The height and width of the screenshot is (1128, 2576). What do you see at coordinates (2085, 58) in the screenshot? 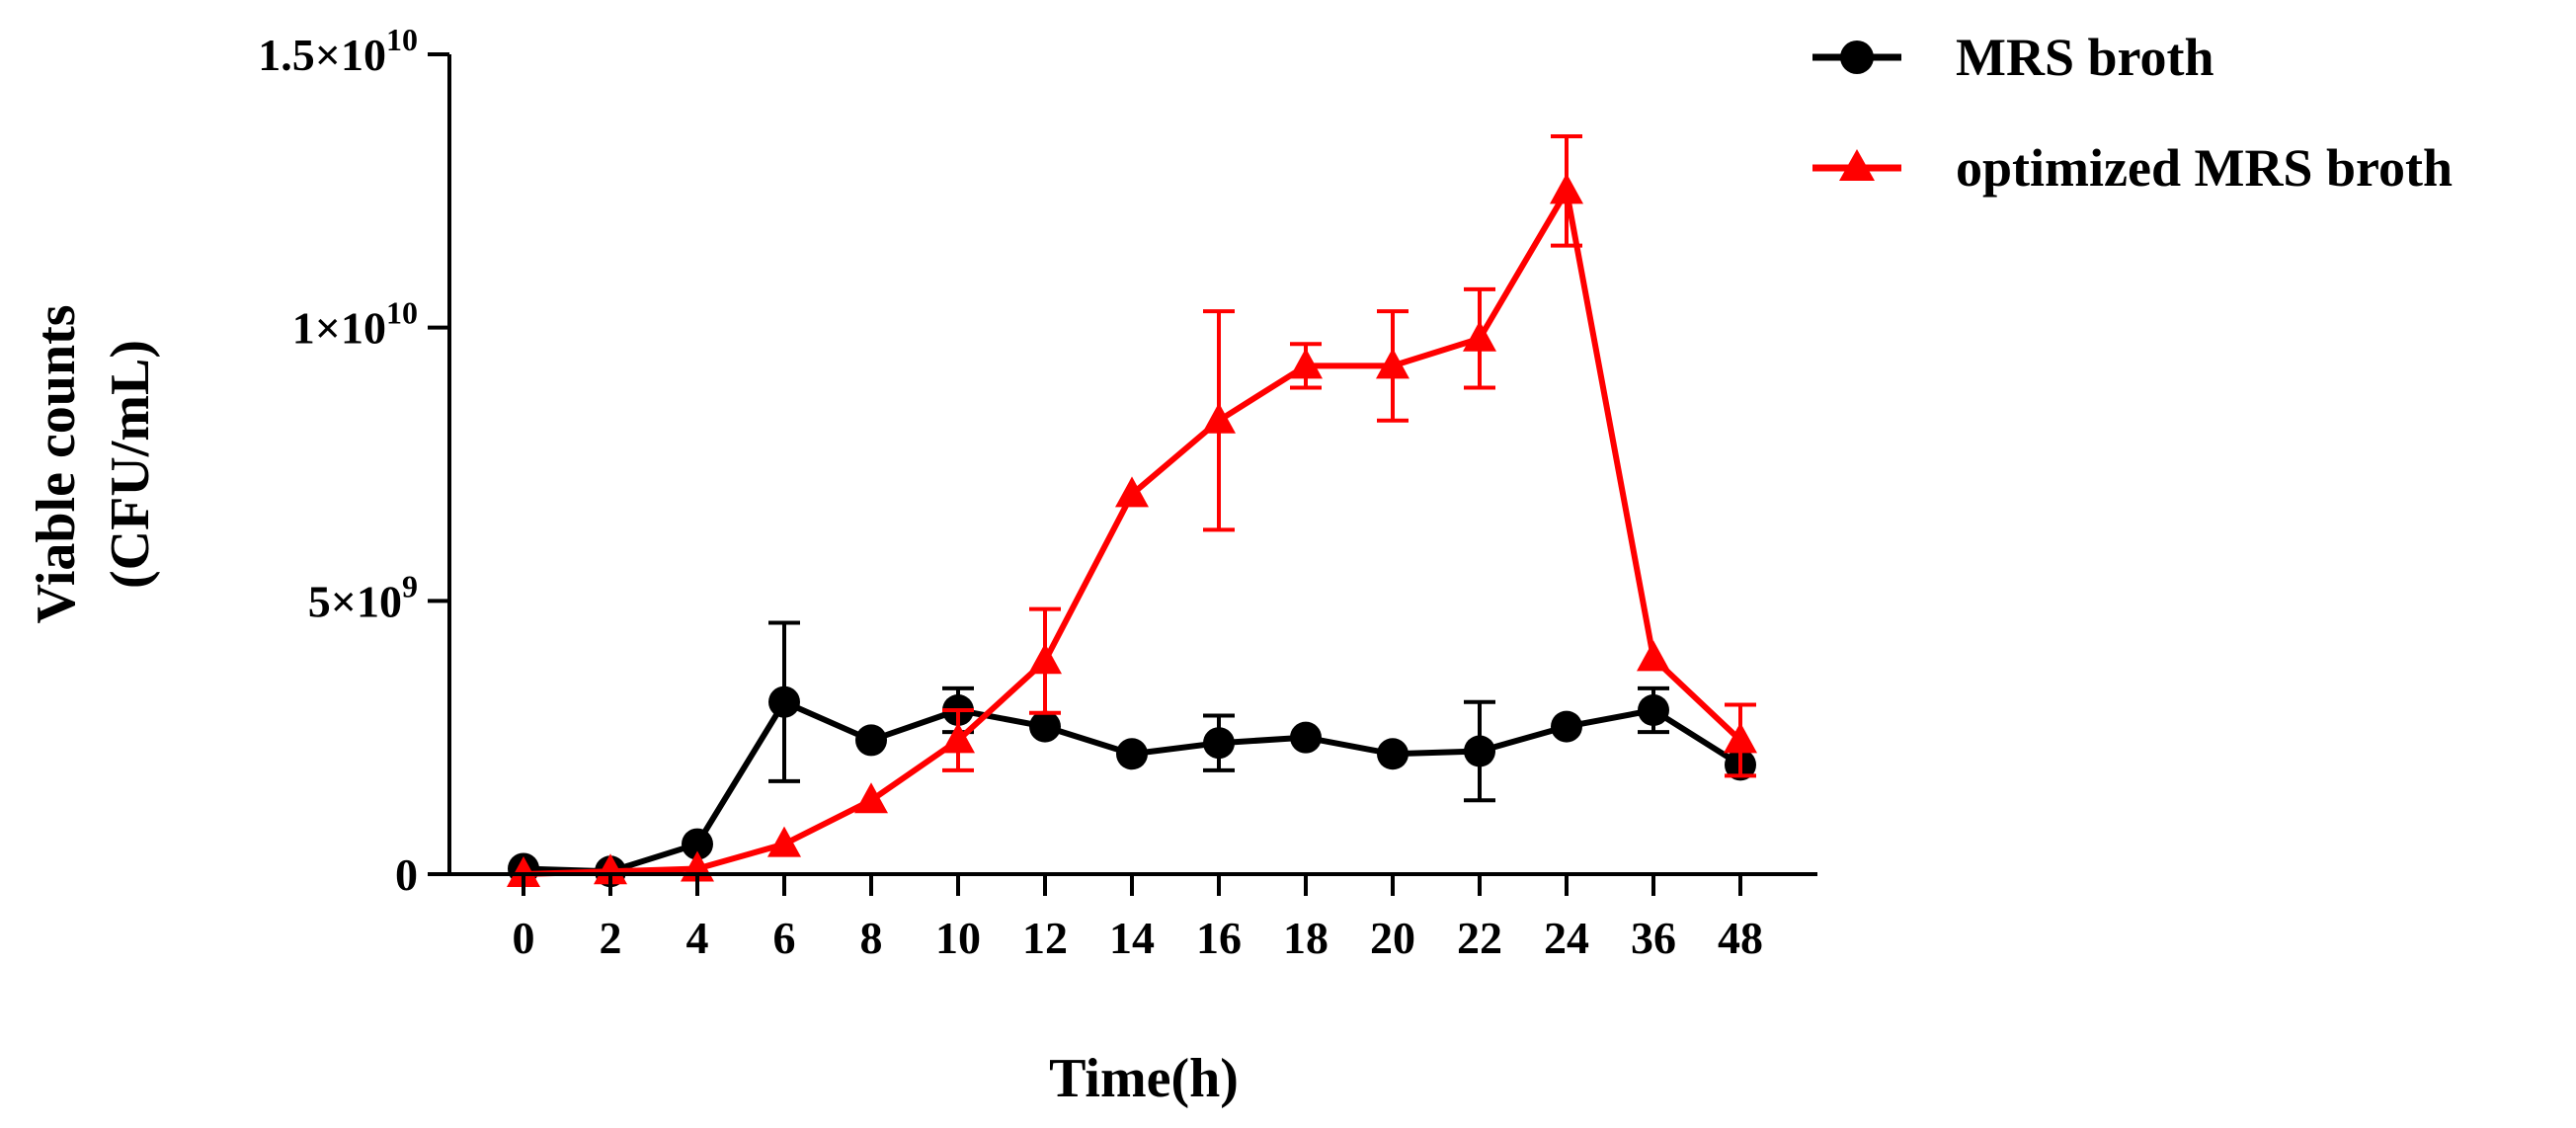
I see `legend-label: MRS broth` at bounding box center [2085, 58].